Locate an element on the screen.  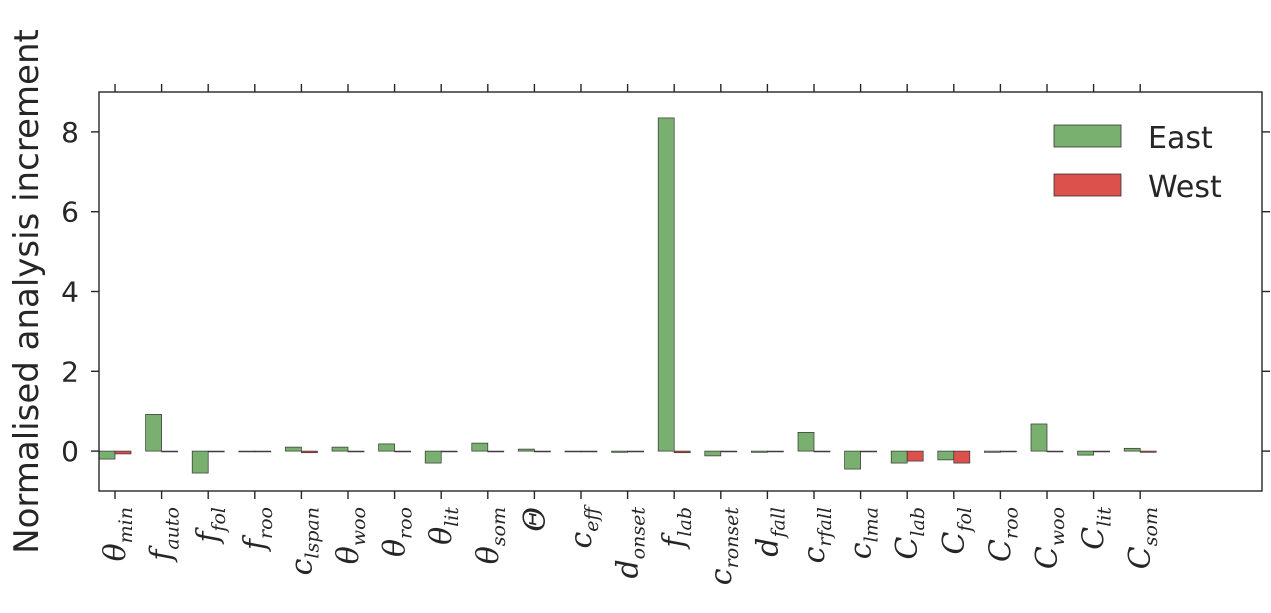
x-tick-label: Croo is located at coordinates (1002, 534).